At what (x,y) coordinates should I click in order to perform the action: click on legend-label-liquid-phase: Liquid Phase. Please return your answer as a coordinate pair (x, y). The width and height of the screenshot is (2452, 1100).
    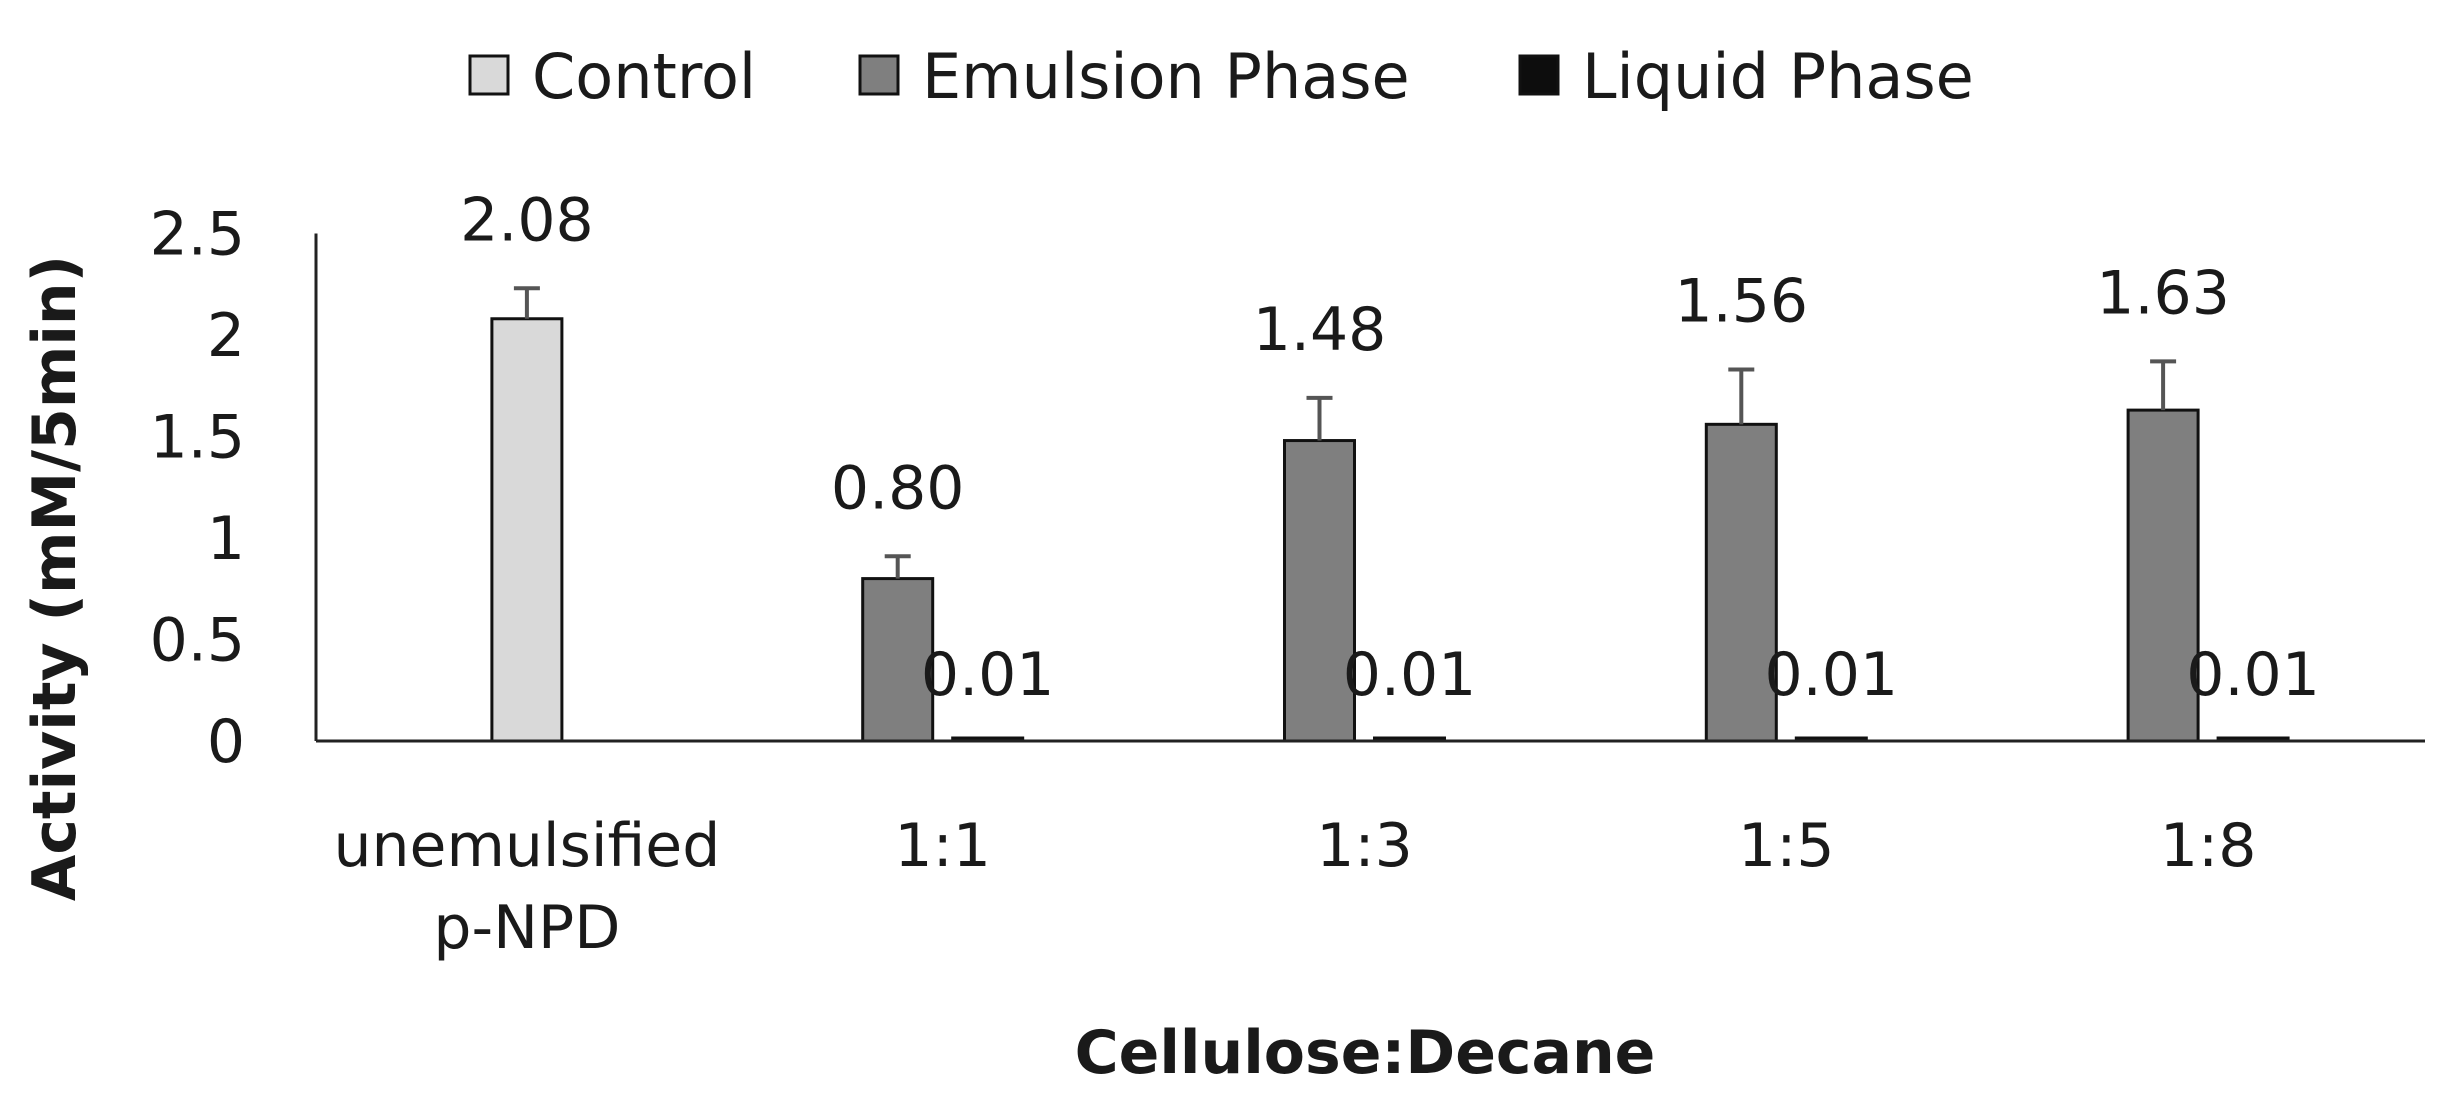
    Looking at the image, I should click on (1778, 76).